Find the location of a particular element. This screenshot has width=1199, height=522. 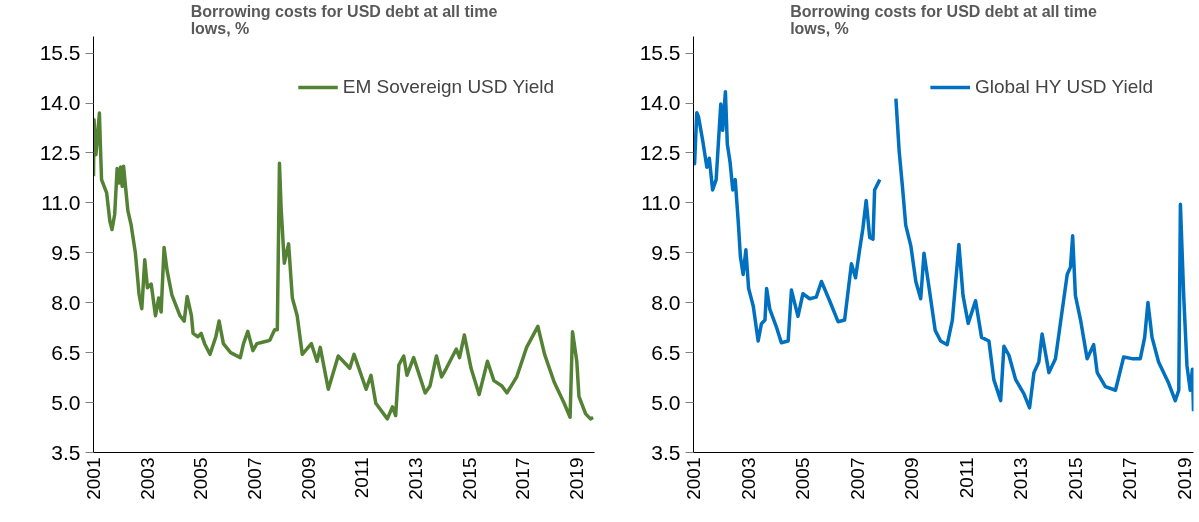

legend-label: EM Sovereign USD Yield is located at coordinates (448, 87).